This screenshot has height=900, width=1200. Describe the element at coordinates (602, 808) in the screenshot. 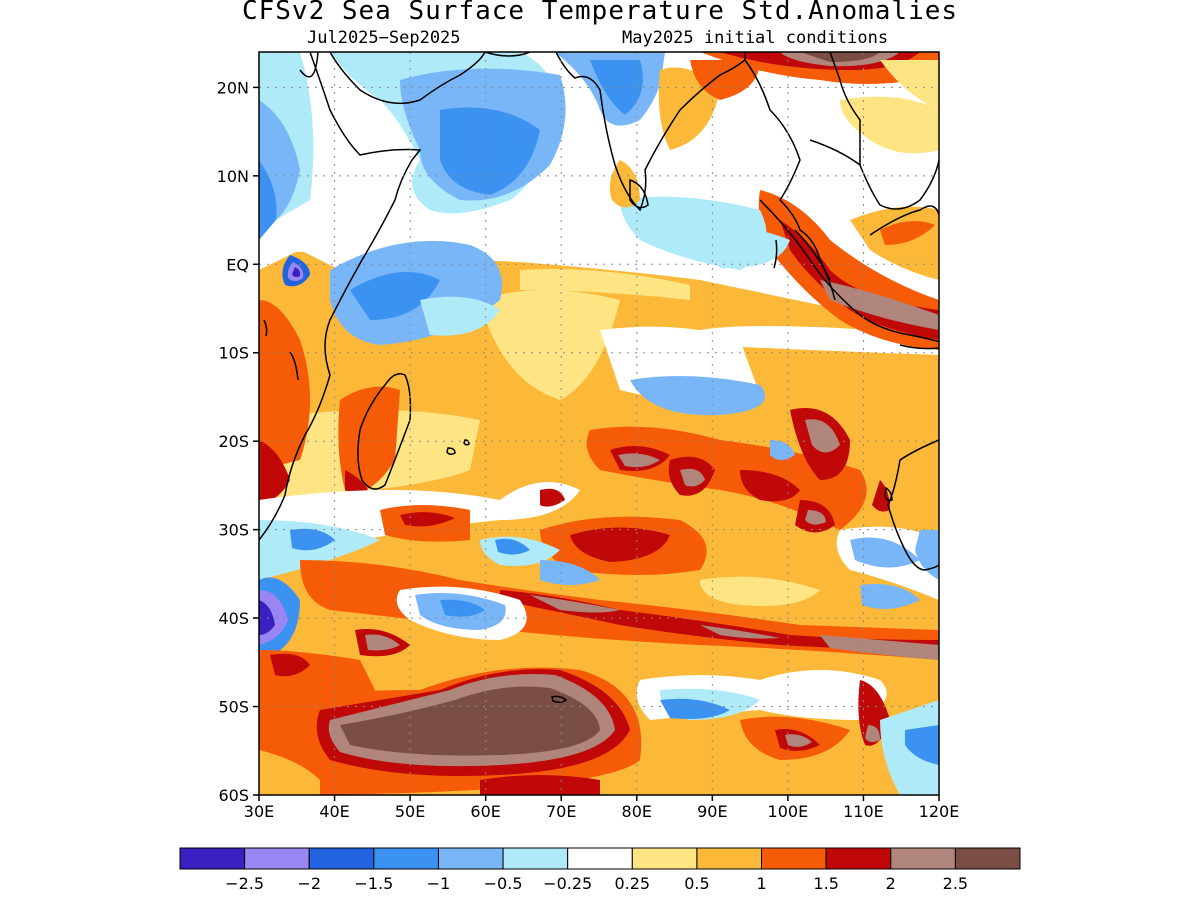

I see `longitude-axis: 30E 40E 50E 60E 70E 80E 90E 100E 110E 120E` at that location.